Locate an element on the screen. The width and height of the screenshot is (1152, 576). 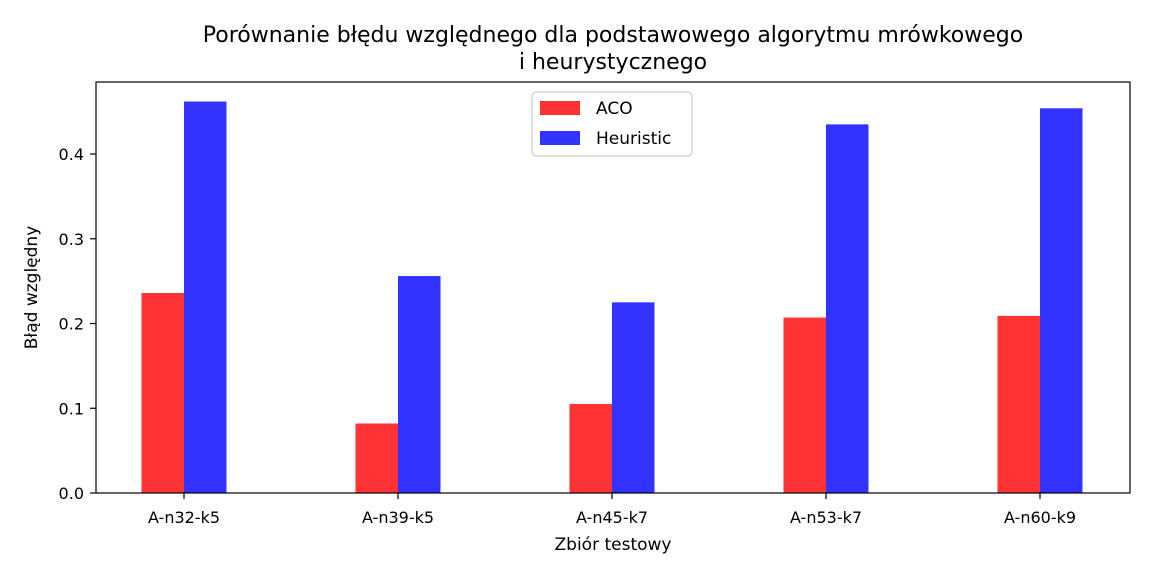
y-axis: 0.0 0.1 0.2 0.3 0.4 is located at coordinates (77, 324).